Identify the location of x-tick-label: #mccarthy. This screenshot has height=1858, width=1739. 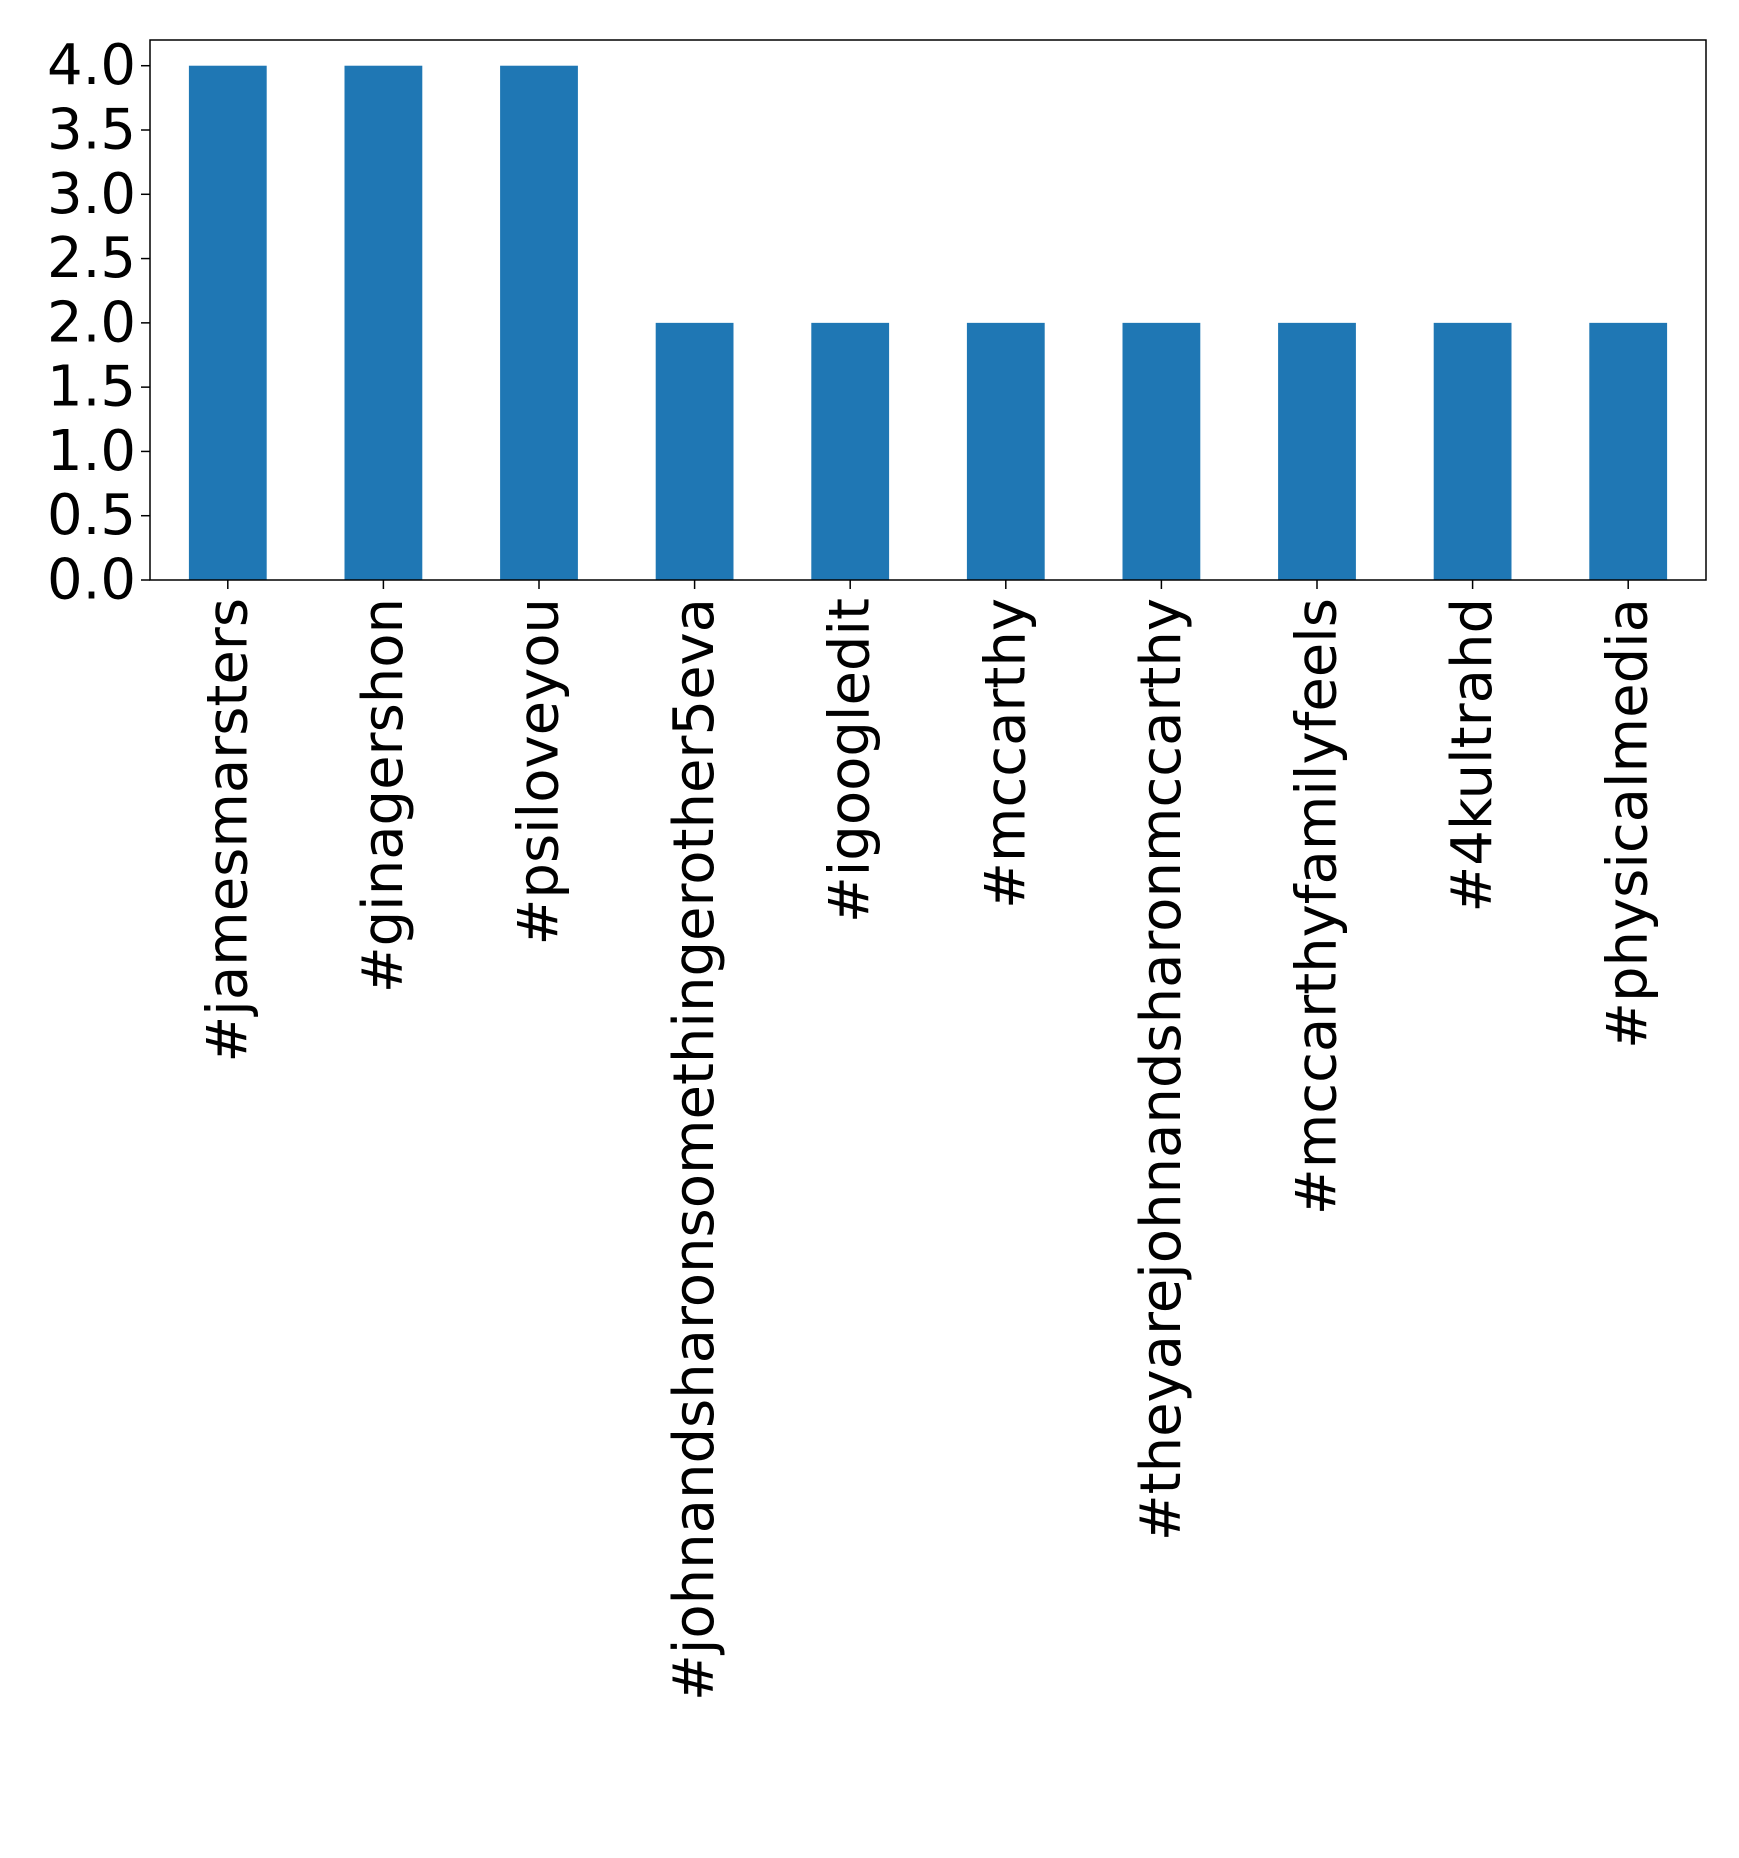
(1005, 753).